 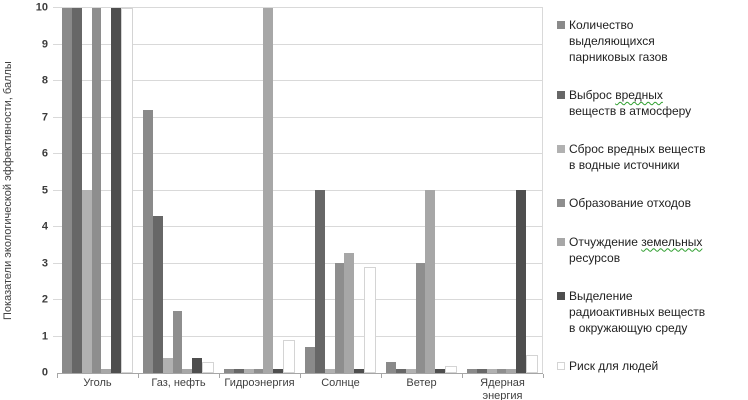 What do you see at coordinates (421, 383) in the screenshot?
I see `category-label: Ветер` at bounding box center [421, 383].